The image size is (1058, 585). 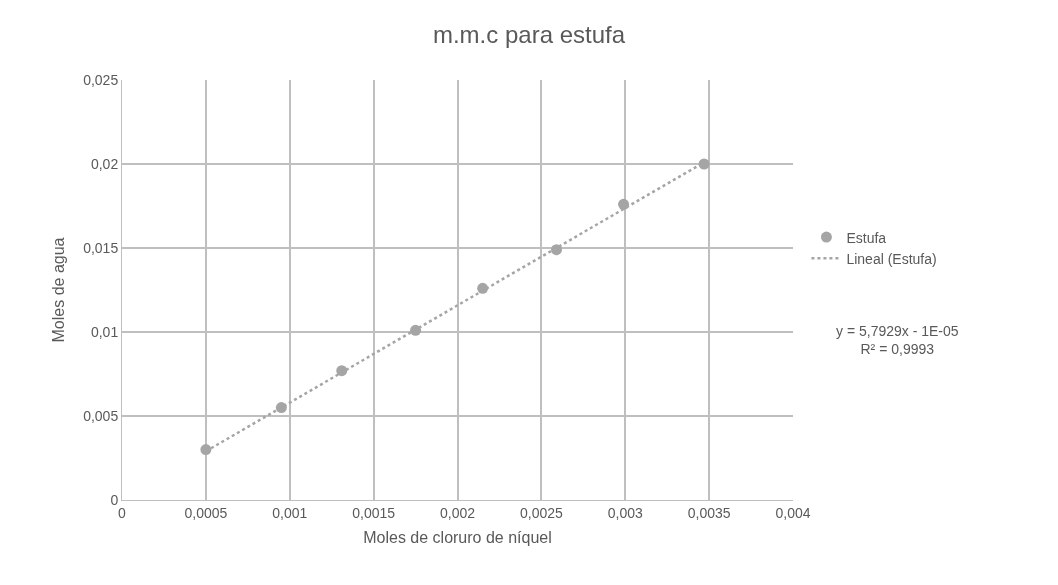 I want to click on x-tick-label: 0,0015, so click(x=374, y=512).